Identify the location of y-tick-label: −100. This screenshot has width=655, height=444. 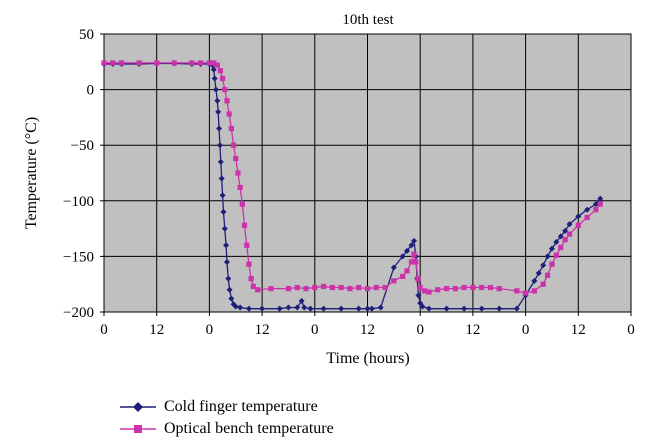
(78, 202).